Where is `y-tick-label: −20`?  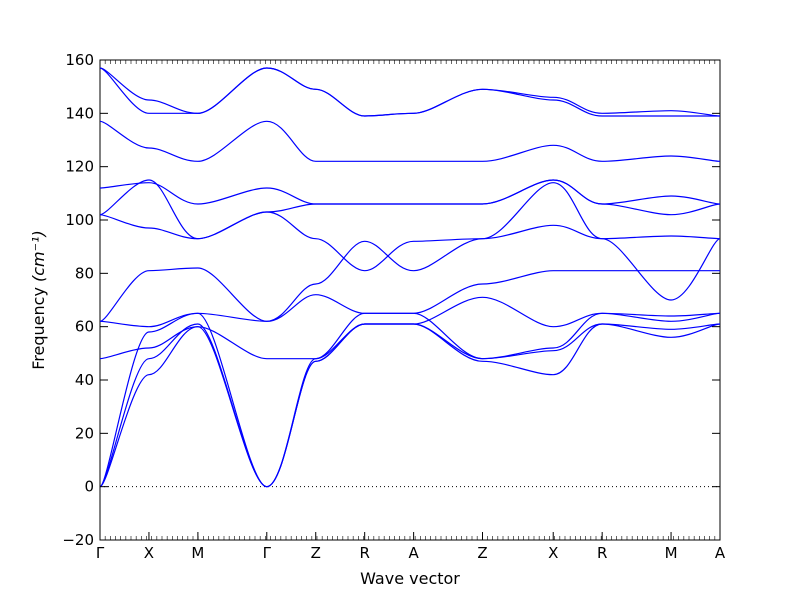
y-tick-label: −20 is located at coordinates (78, 540).